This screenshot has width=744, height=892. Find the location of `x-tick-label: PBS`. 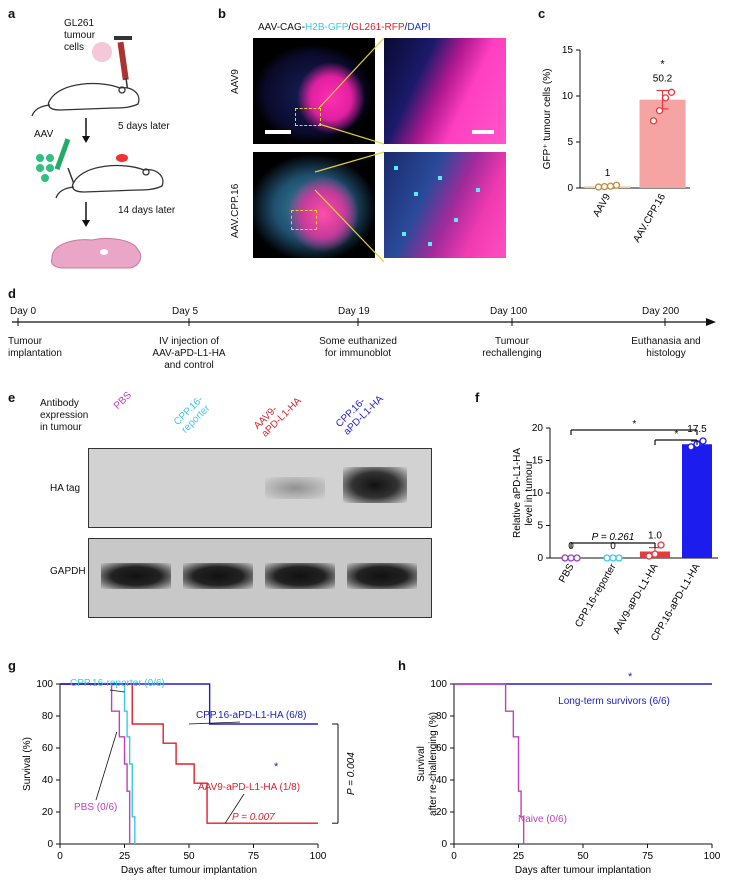

x-tick-label: PBS is located at coordinates (567, 573).